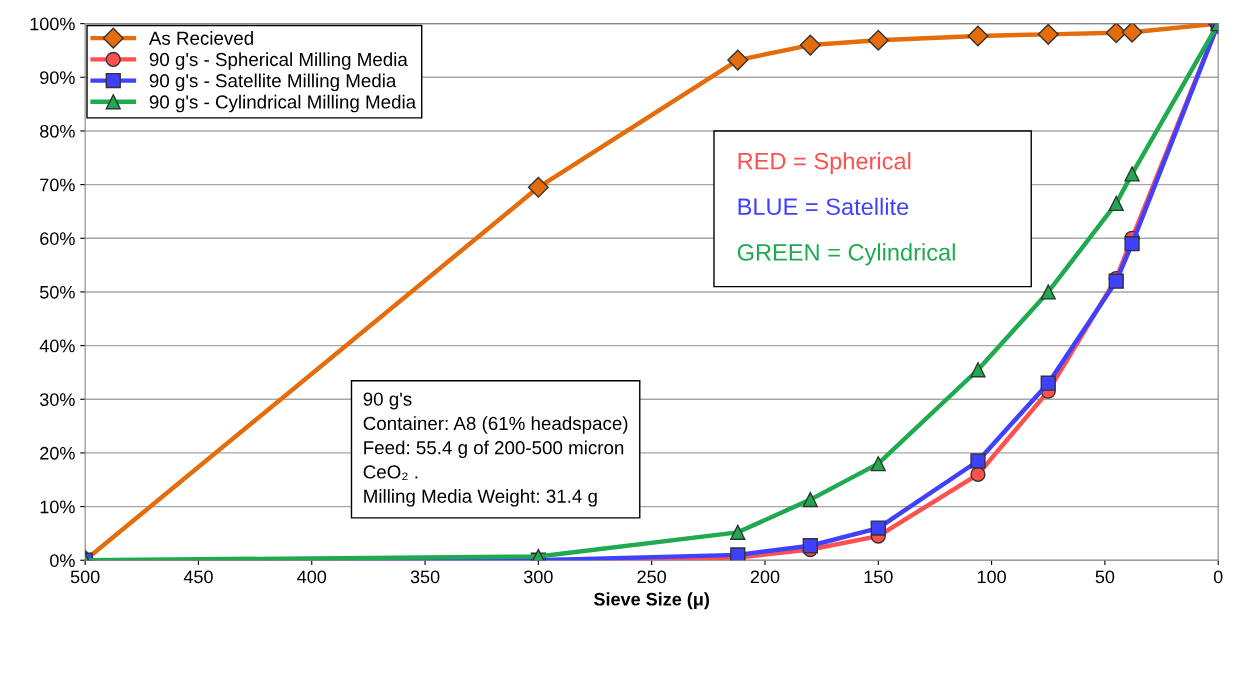 The width and height of the screenshot is (1252, 675). Describe the element at coordinates (390, 473) in the screenshot. I see `annotation: CeO₂ .` at that location.